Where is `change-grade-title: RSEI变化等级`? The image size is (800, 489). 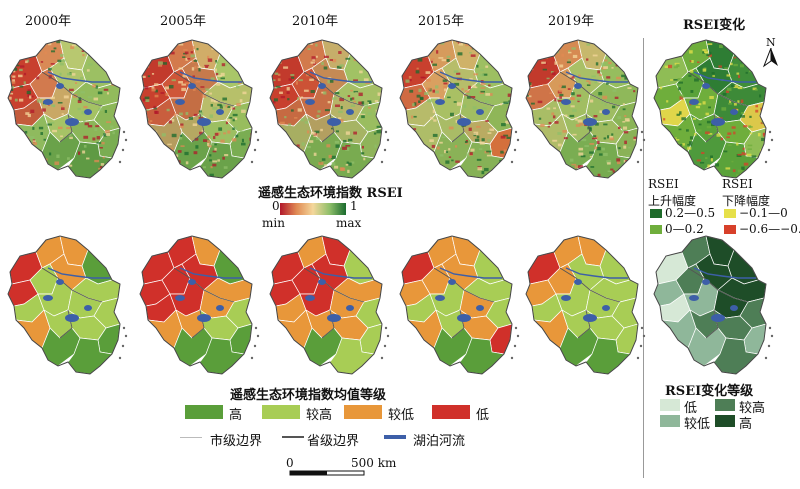
change-grade-title: RSEI变化等级 is located at coordinates (709, 391).